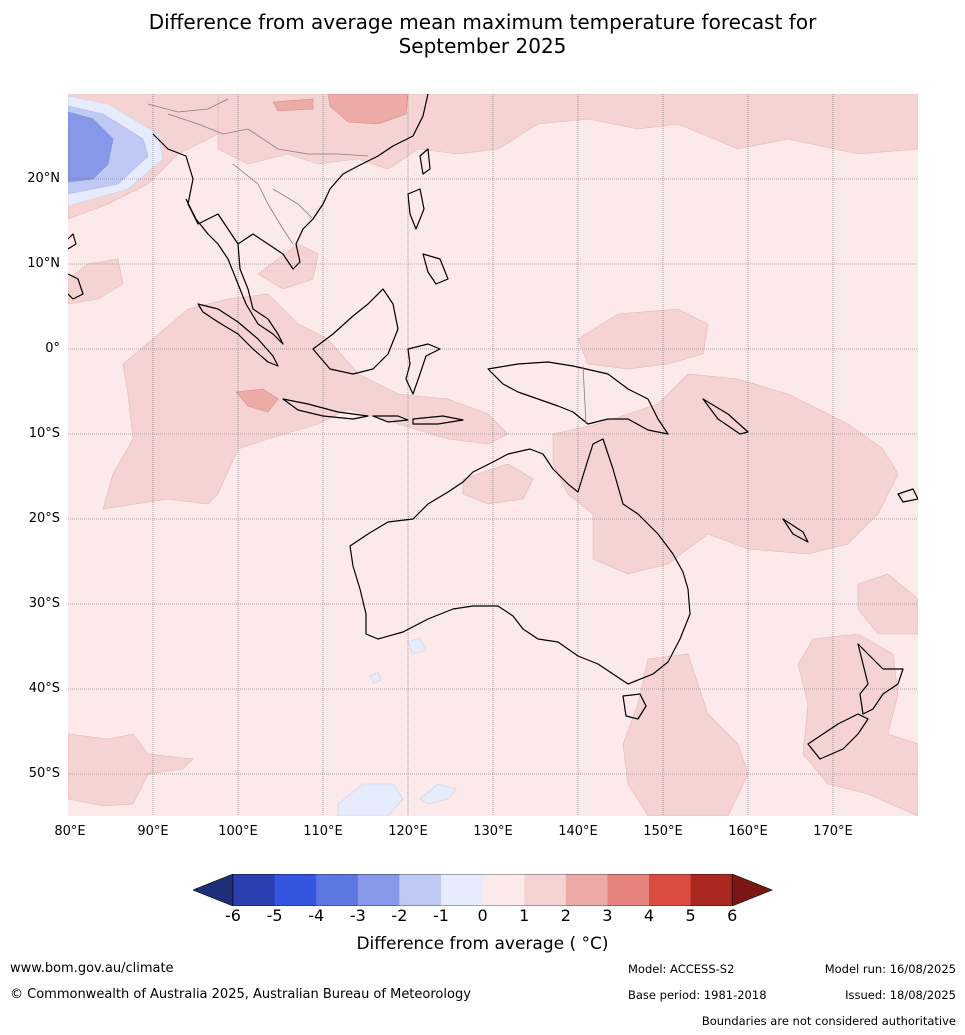  Describe the element at coordinates (748, 831) in the screenshot. I see `lon-label-160e: 160°E` at that location.